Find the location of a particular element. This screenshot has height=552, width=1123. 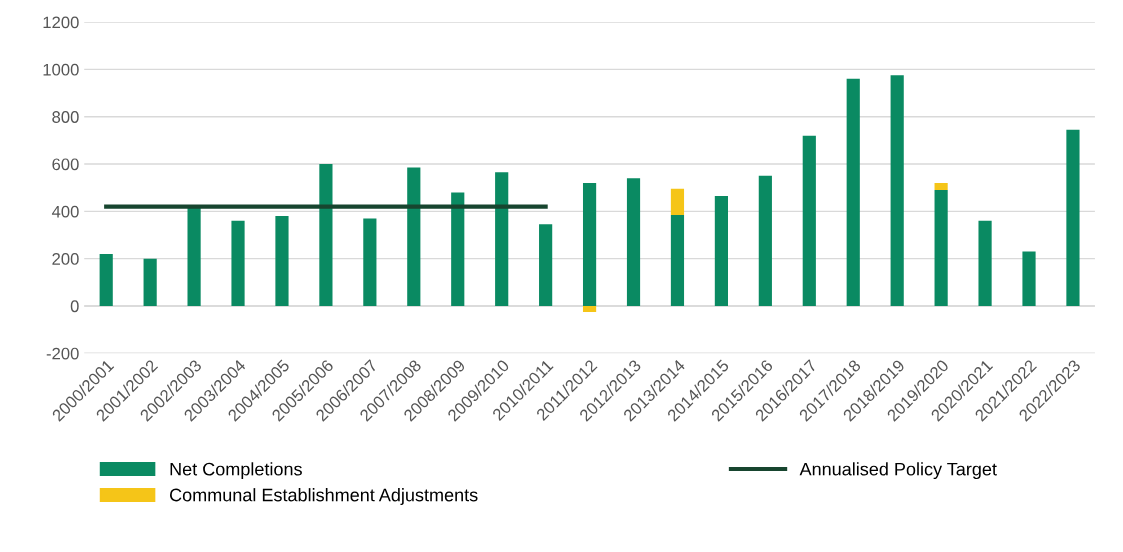

y-tick-label: 800 is located at coordinates (65, 117).